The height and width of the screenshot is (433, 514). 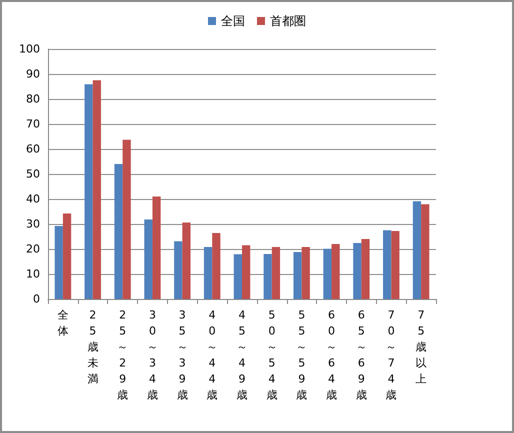 I want to click on x-tick-label: 65～69歳, so click(x=361, y=355).